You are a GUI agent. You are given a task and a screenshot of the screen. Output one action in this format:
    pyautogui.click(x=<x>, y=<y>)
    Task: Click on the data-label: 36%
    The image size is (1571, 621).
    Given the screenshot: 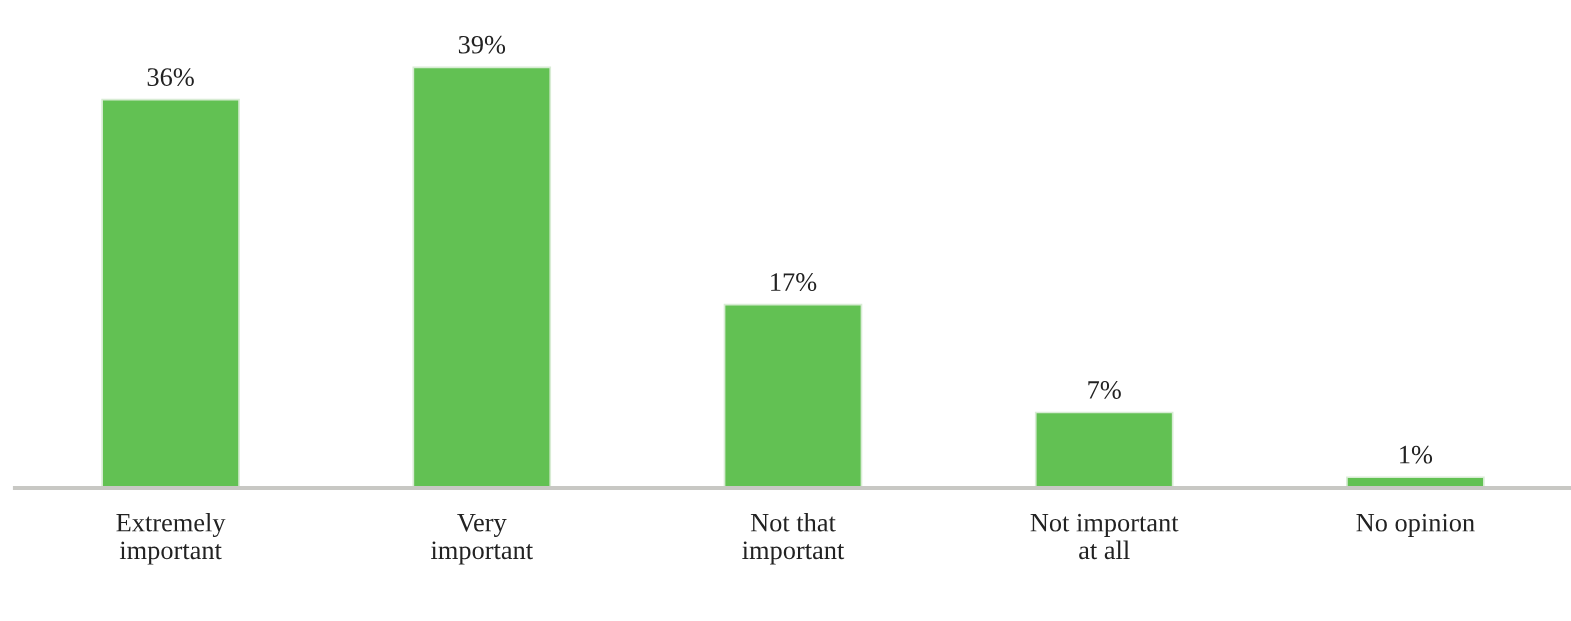 What is the action you would take?
    pyautogui.click(x=170, y=77)
    